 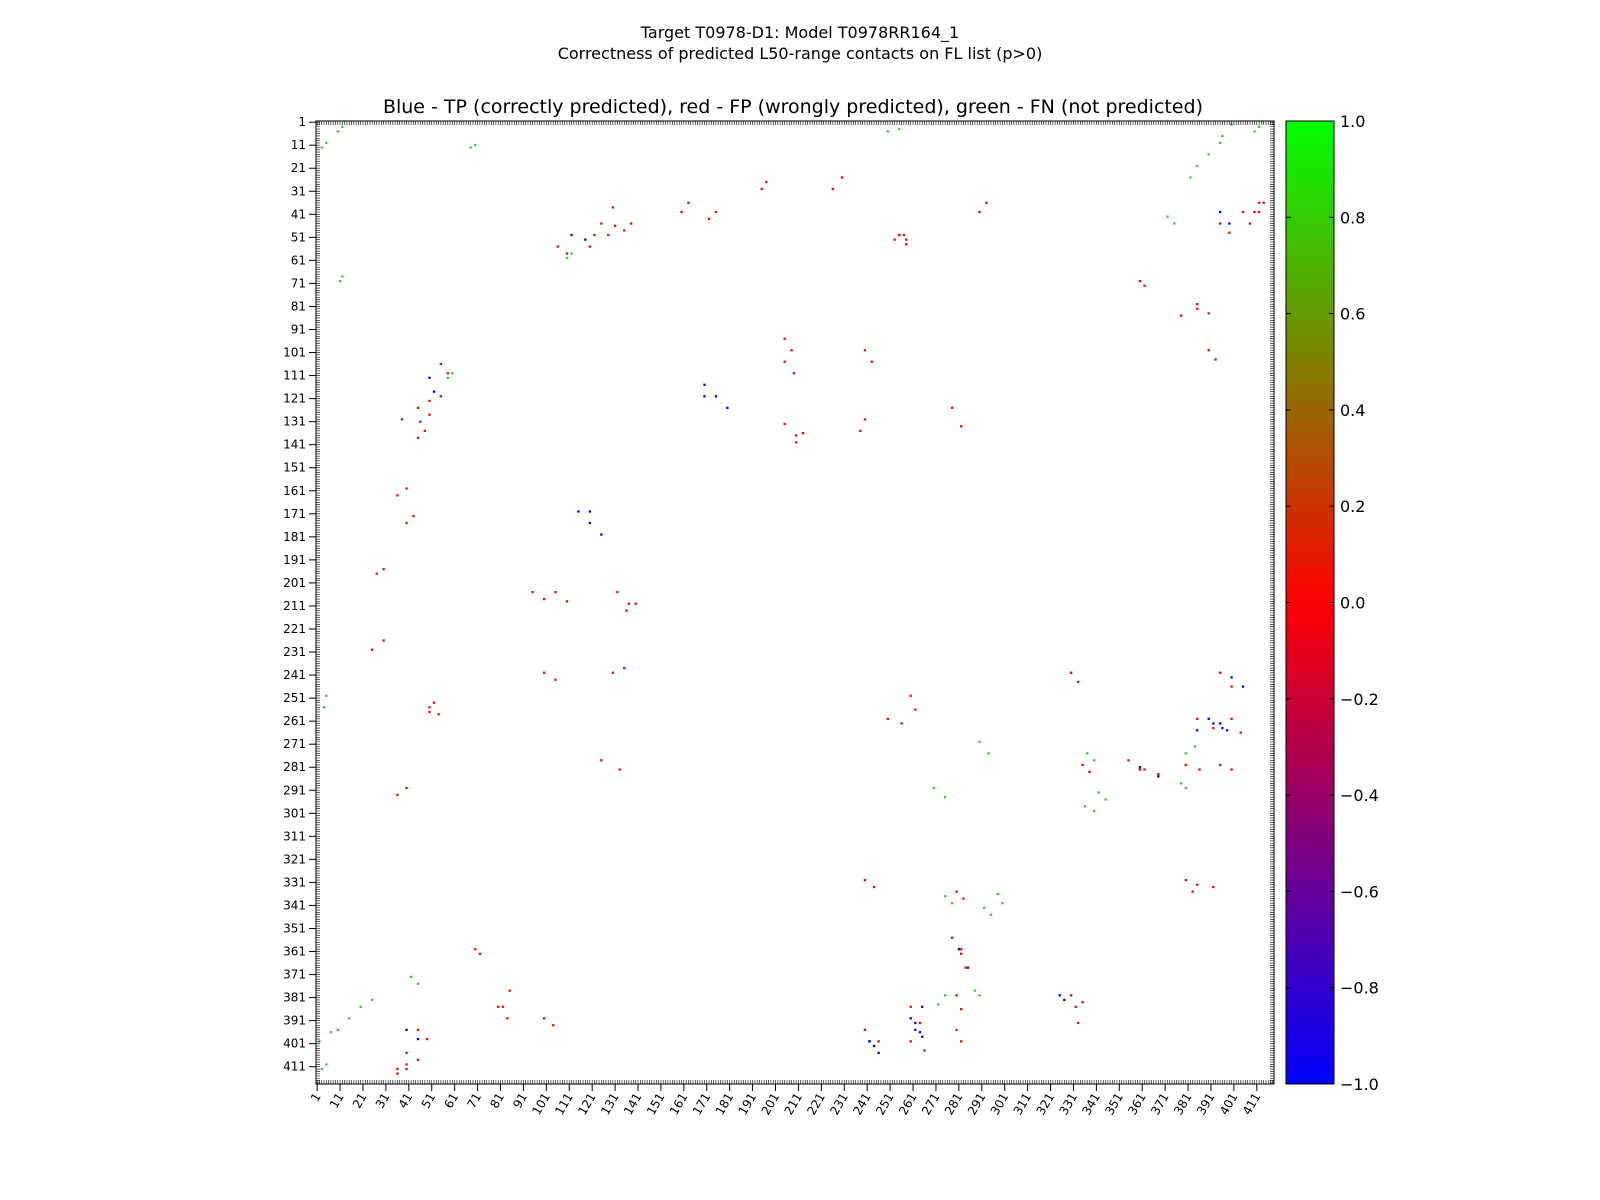 What do you see at coordinates (520, 1101) in the screenshot?
I see `x-tick-label: 91` at bounding box center [520, 1101].